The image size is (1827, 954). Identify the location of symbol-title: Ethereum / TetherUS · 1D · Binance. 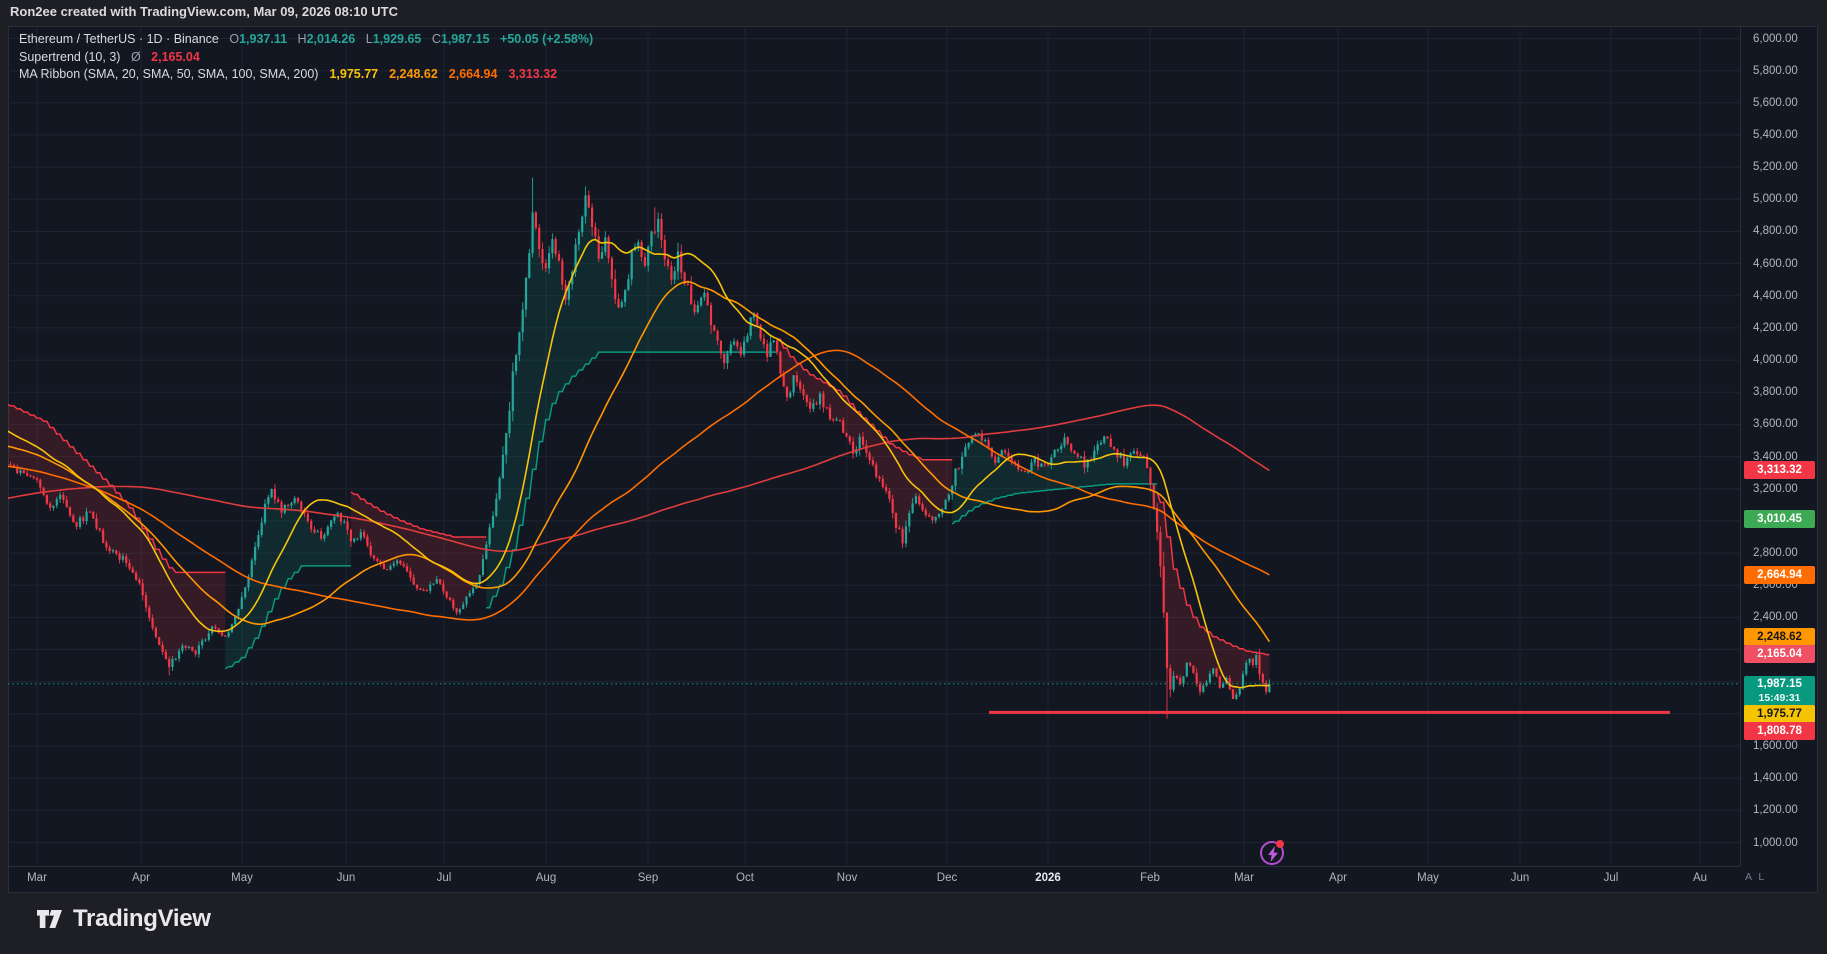
(119, 39).